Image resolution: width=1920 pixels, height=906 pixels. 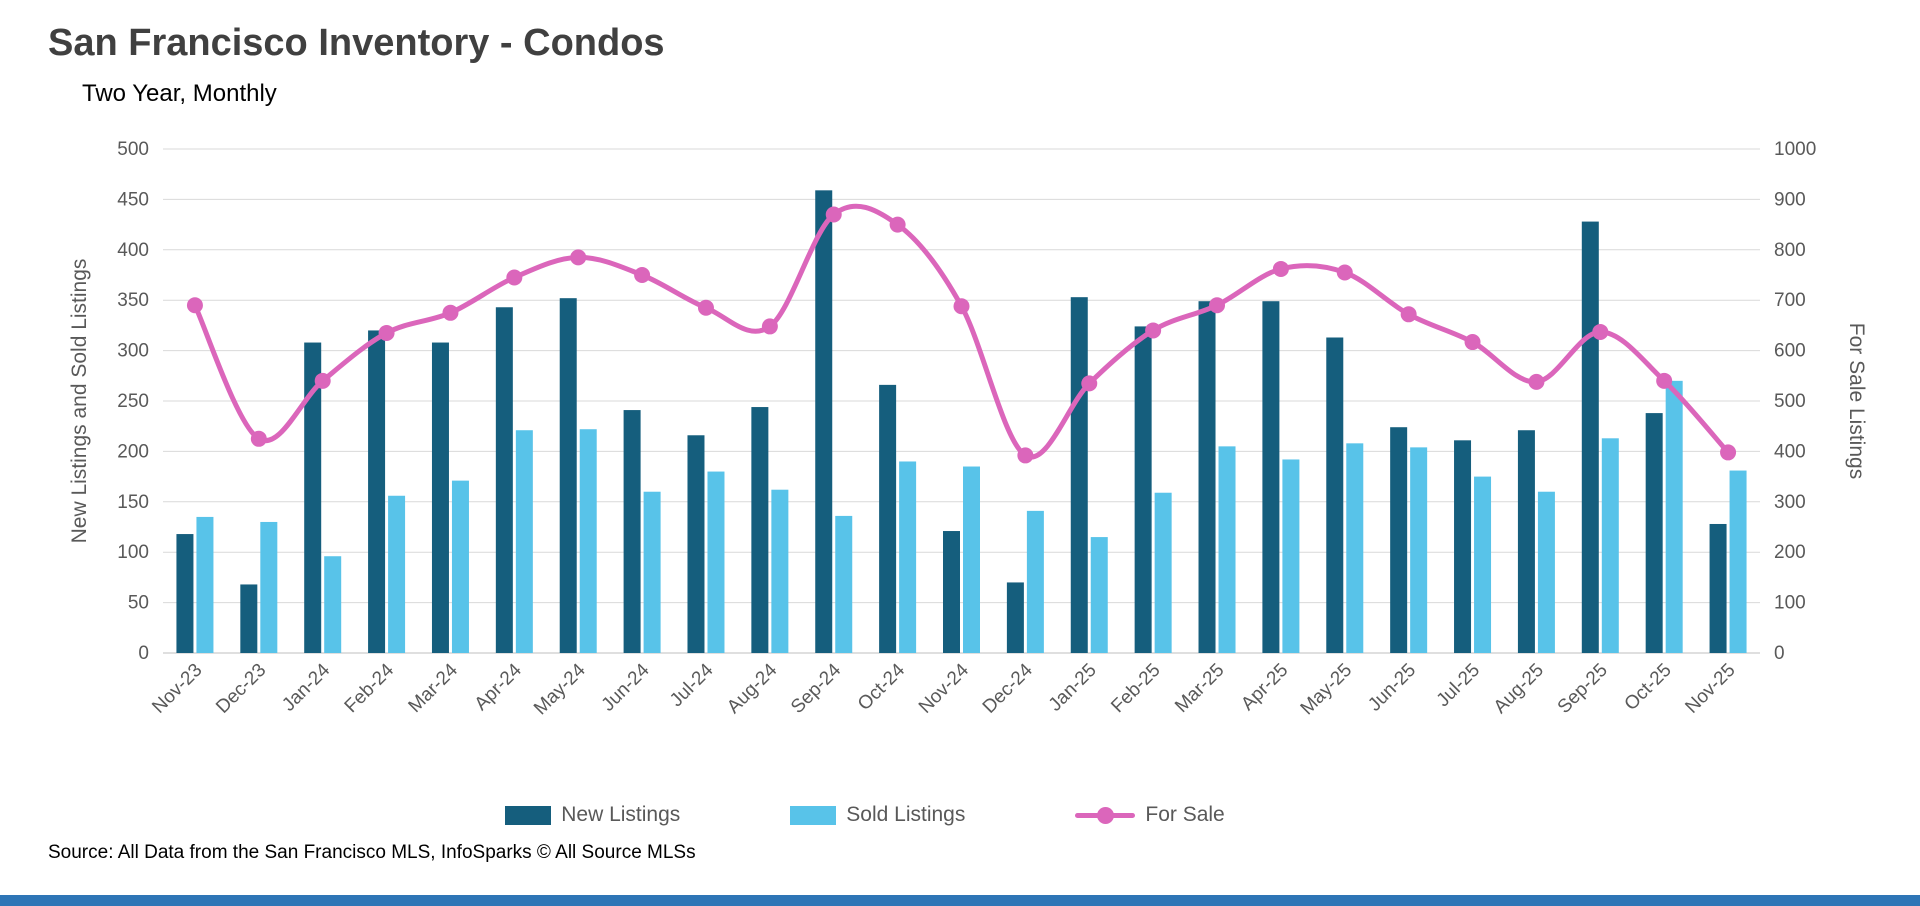 What do you see at coordinates (1106, 815) in the screenshot?
I see `for-sale-line-marker` at bounding box center [1106, 815].